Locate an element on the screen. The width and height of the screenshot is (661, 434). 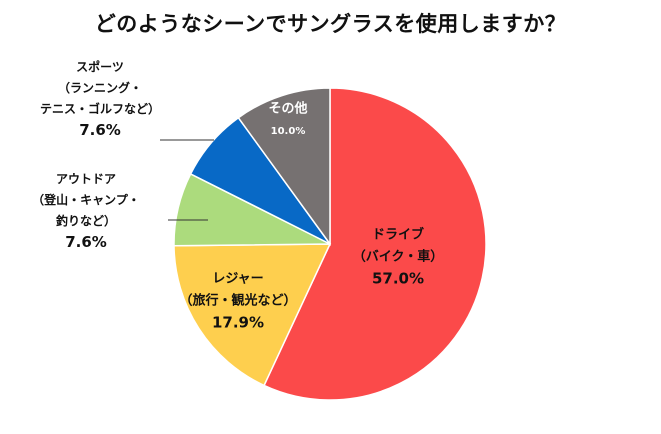
slice-name-label-0-1: （バイク・車） is located at coordinates (398, 257).